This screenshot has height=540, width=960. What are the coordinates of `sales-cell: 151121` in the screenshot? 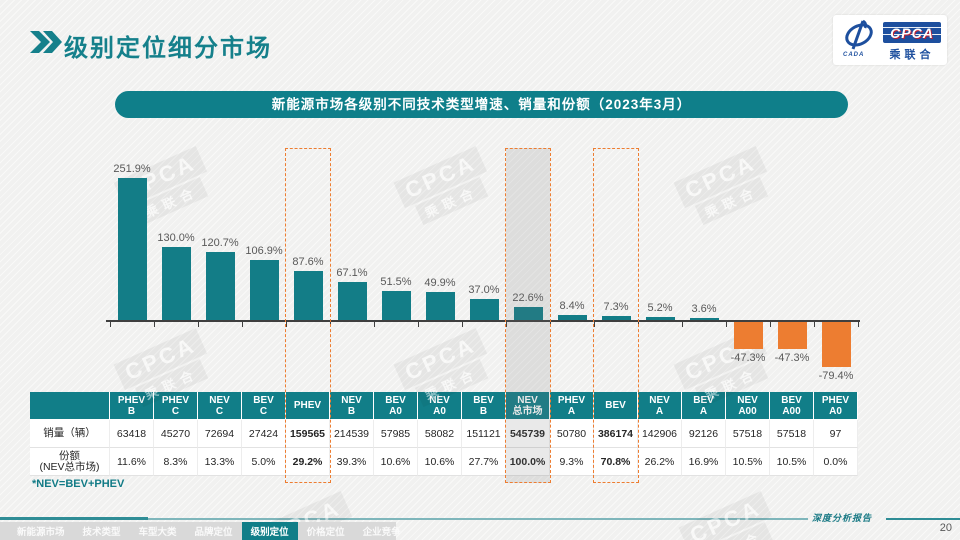 It's located at (484, 434).